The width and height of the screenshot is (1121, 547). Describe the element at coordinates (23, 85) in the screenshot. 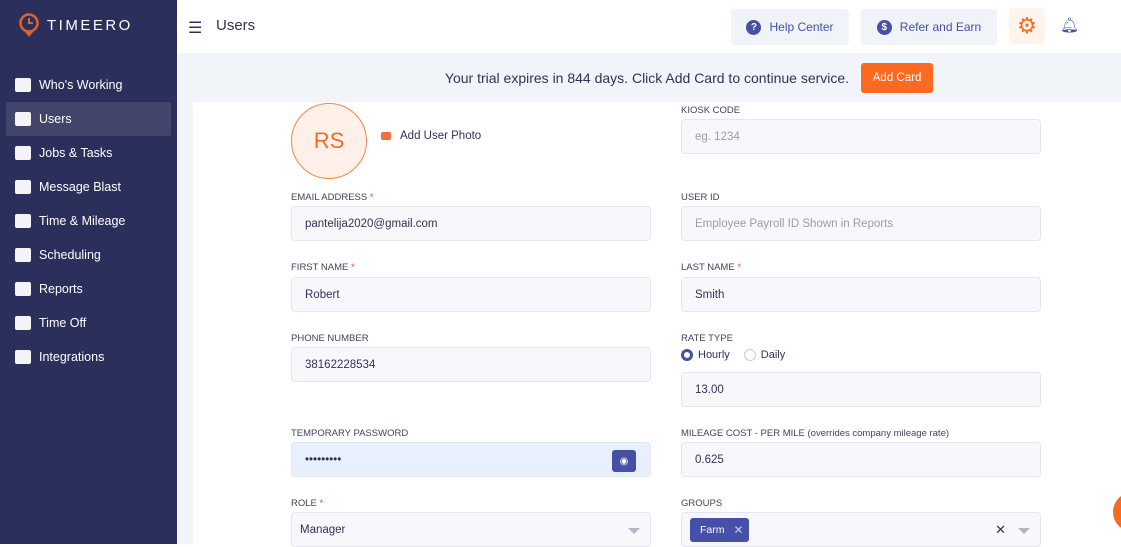

I see `map-icon` at that location.